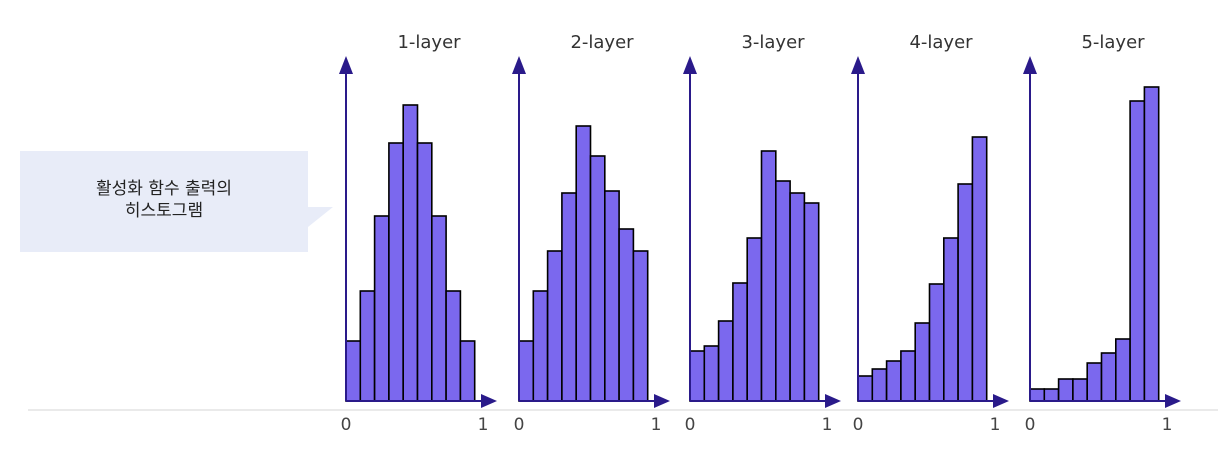  I want to click on x-tick-label-5-0: 0, so click(1030, 425).